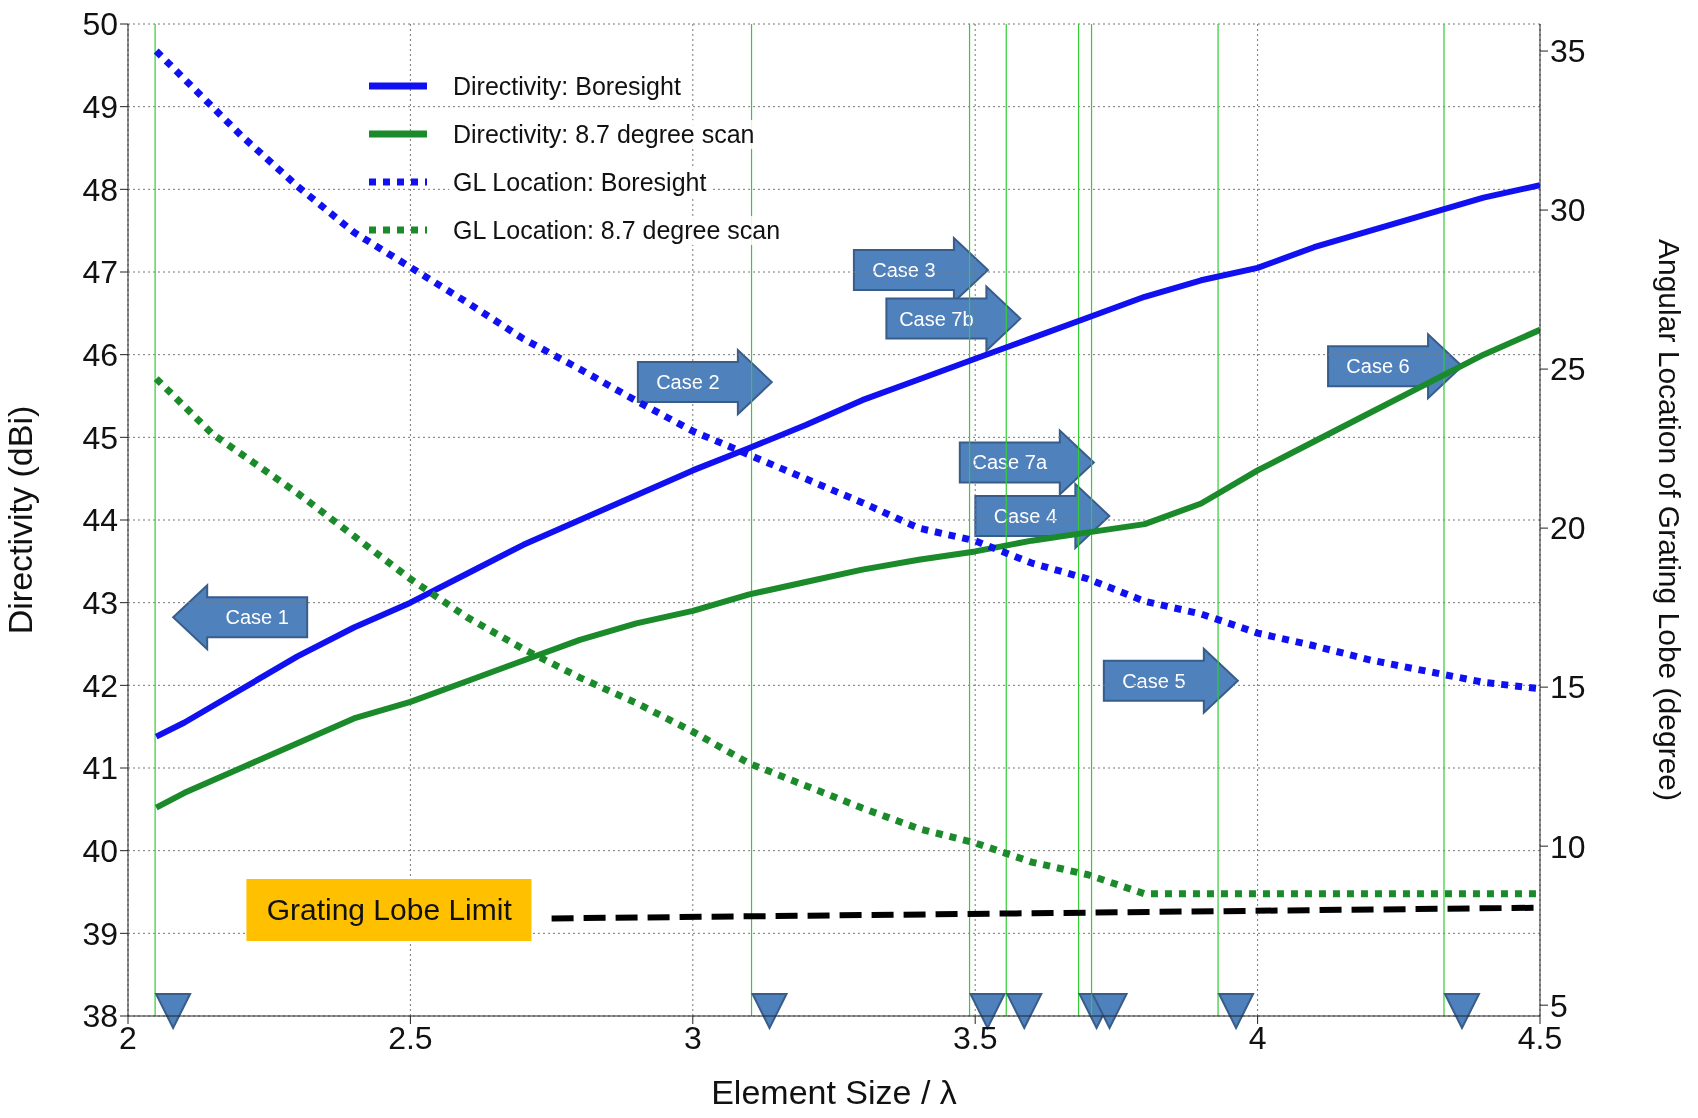 The image size is (1698, 1118). Describe the element at coordinates (1568, 687) in the screenshot. I see `y2-tick-label: 15` at that location.